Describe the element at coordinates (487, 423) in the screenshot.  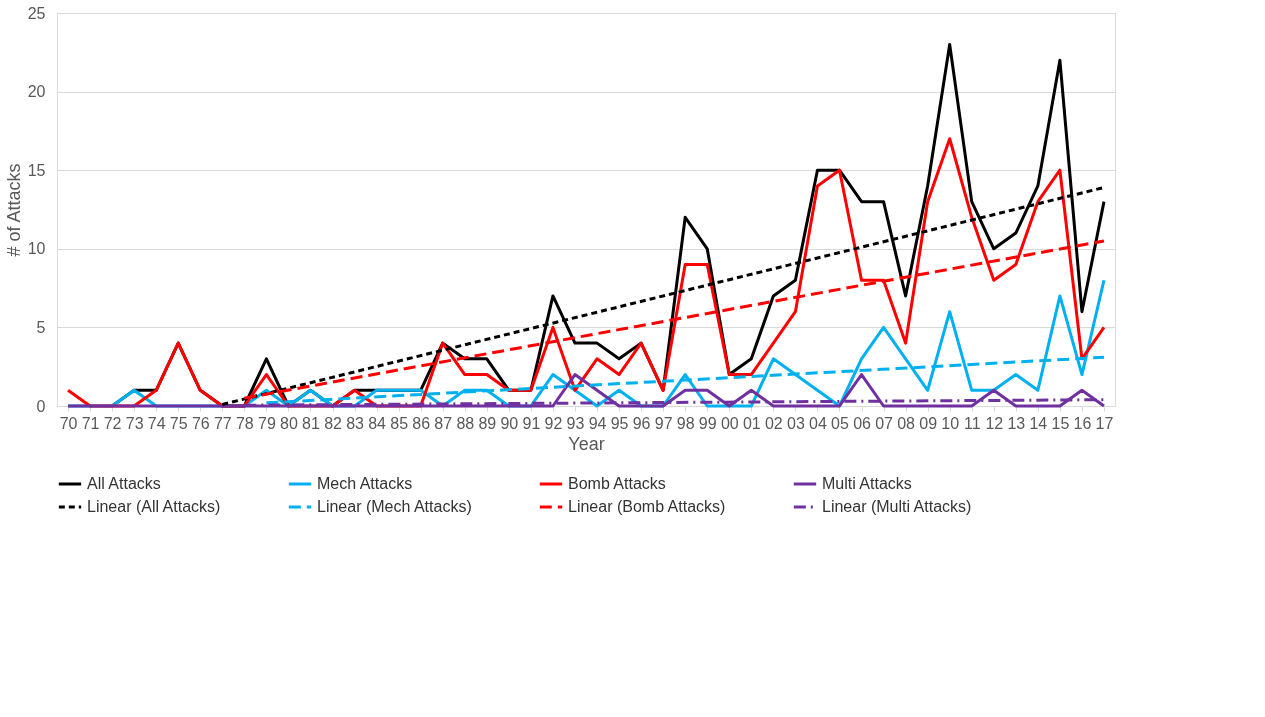
I see `x-tick-label: 89` at that location.